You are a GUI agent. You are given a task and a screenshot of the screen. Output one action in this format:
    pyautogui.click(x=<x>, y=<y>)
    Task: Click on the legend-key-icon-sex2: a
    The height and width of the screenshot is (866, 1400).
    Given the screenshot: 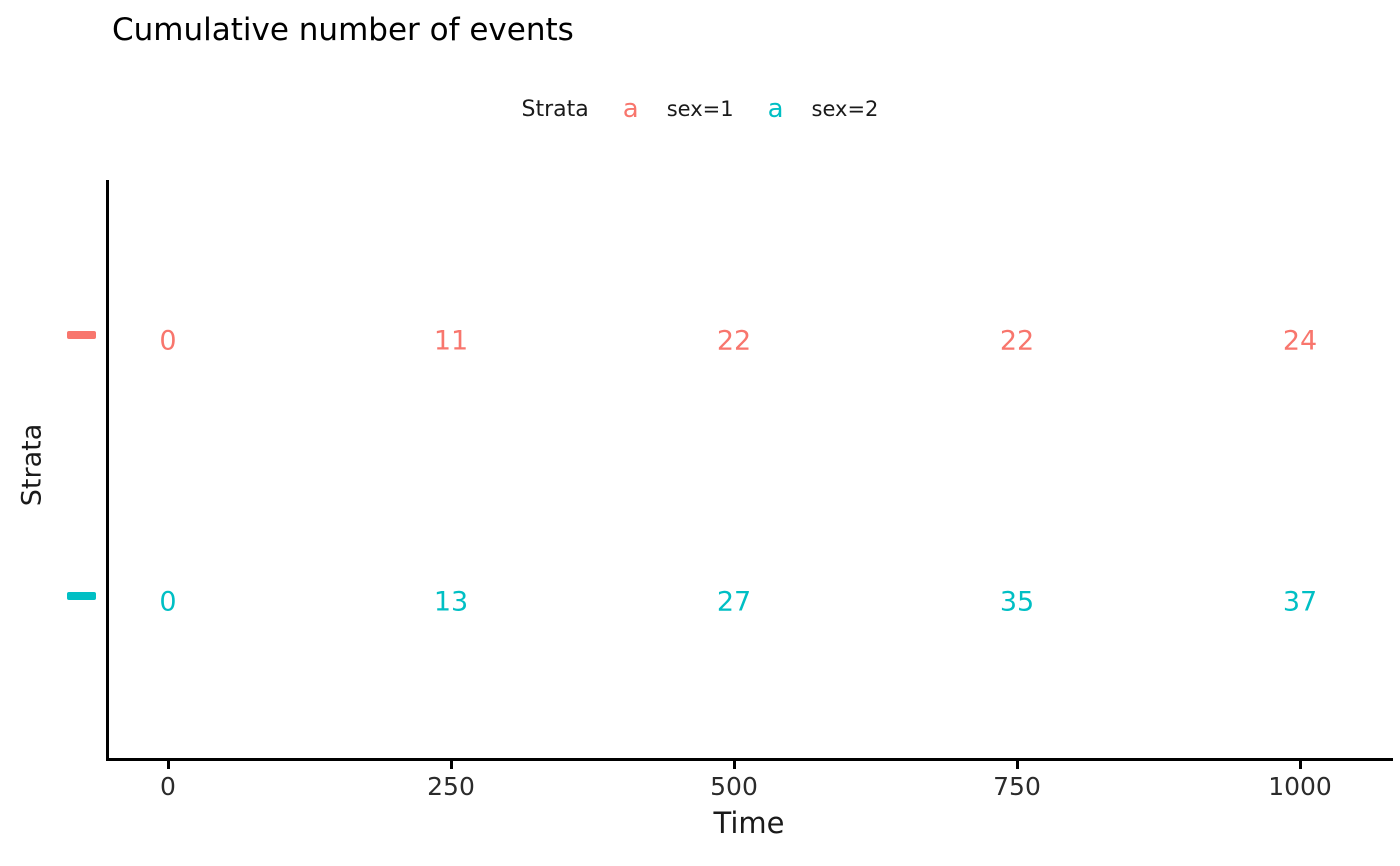 What is the action you would take?
    pyautogui.click(x=775, y=109)
    